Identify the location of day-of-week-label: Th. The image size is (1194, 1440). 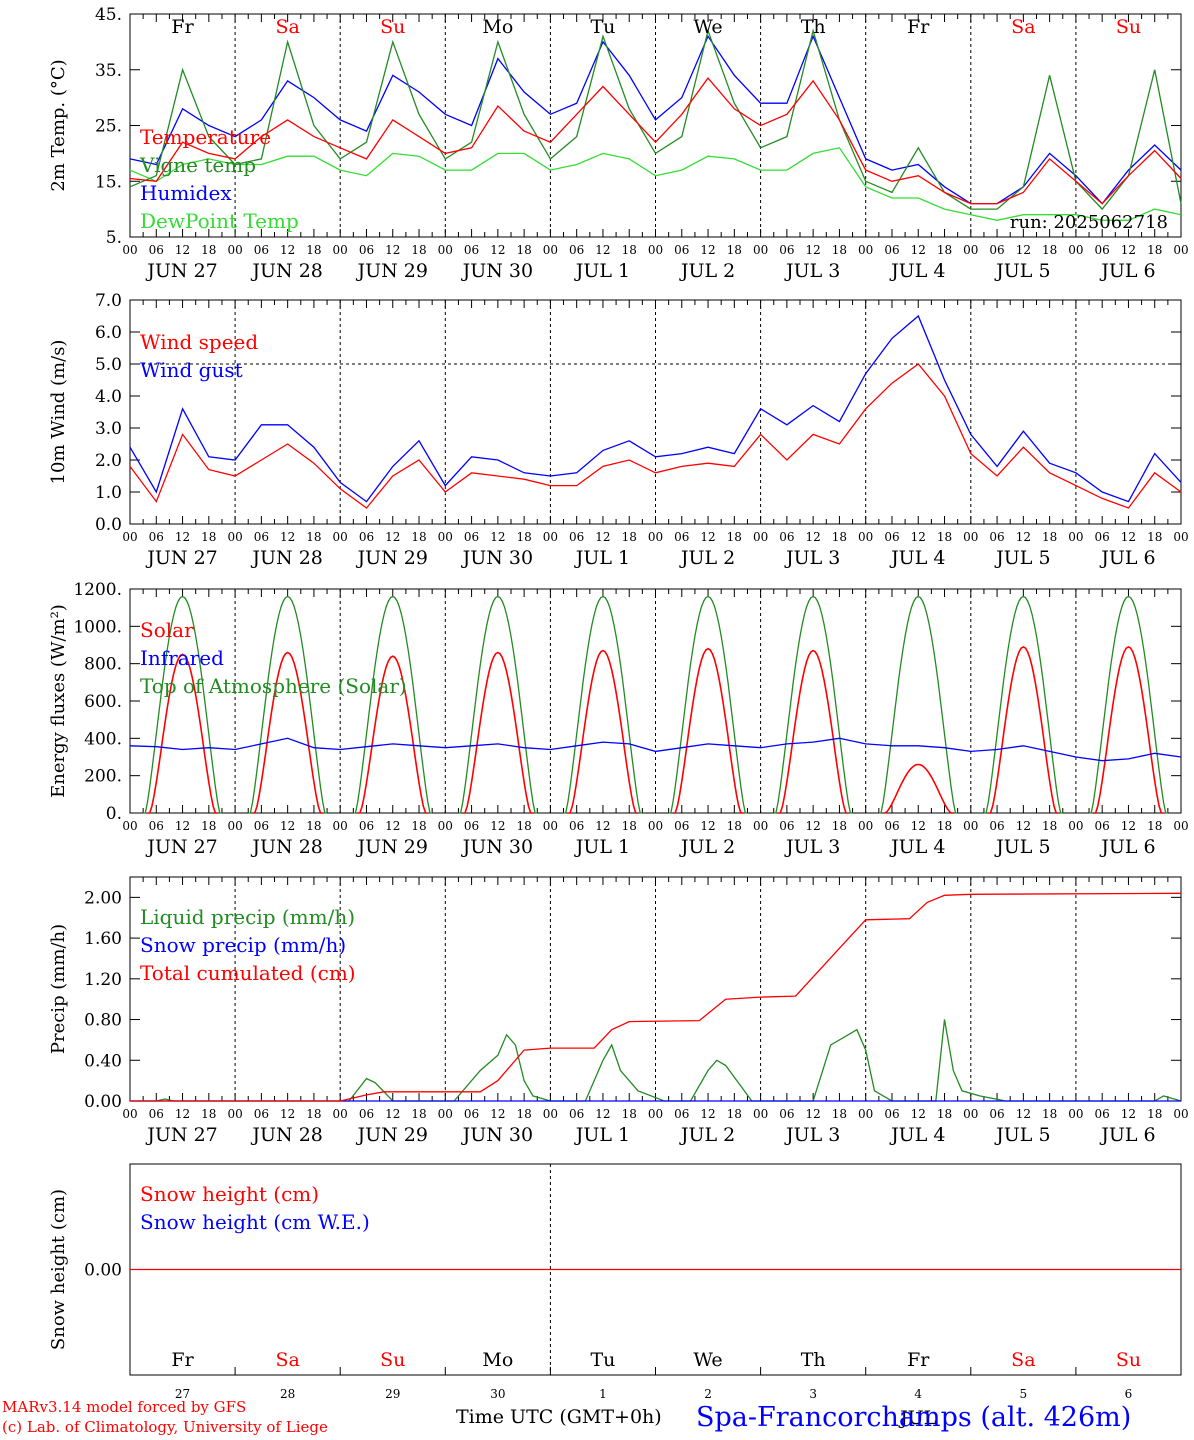
(813, 27).